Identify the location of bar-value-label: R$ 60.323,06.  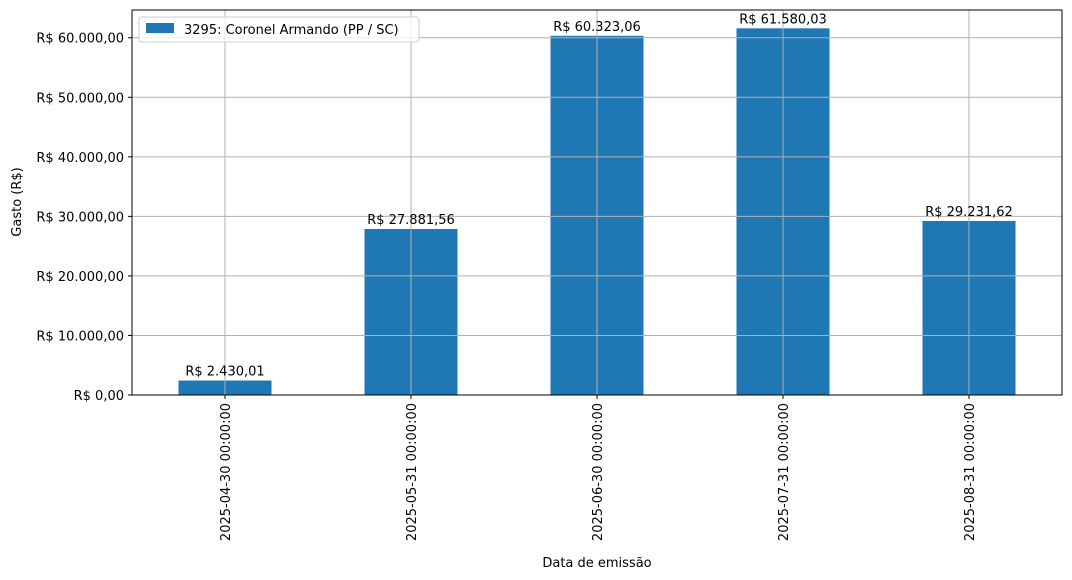
(597, 27).